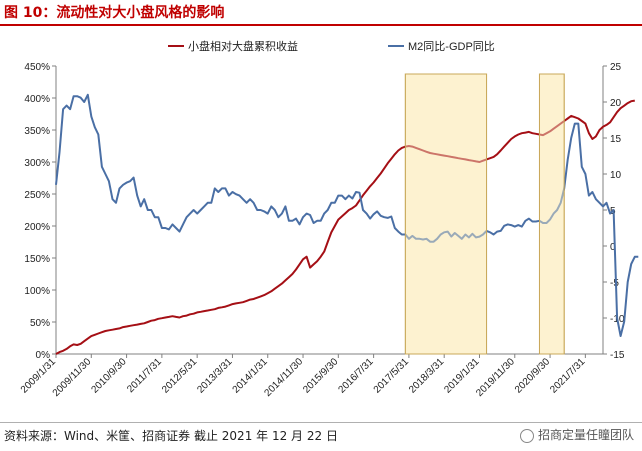 This screenshot has width=642, height=451. What do you see at coordinates (215, 376) in the screenshot?
I see `x-tick-label: 2013/3/31` at bounding box center [215, 376].